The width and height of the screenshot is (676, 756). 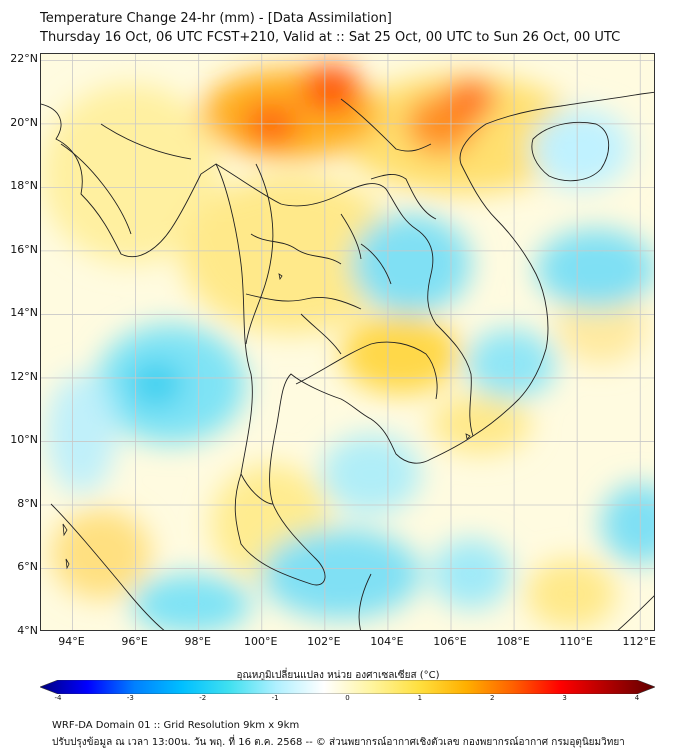 I want to click on lat-tick-label: 10°N, so click(x=24, y=440).